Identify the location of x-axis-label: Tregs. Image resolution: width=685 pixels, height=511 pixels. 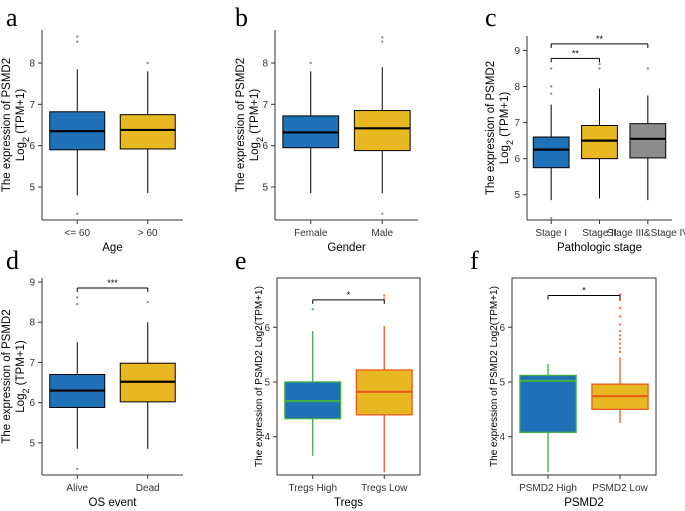
(348, 503).